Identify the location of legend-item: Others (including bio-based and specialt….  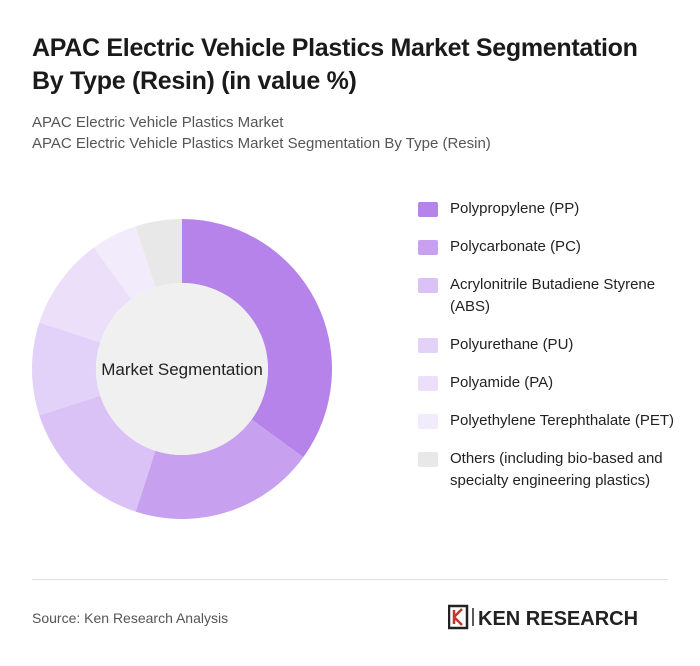
(548, 470).